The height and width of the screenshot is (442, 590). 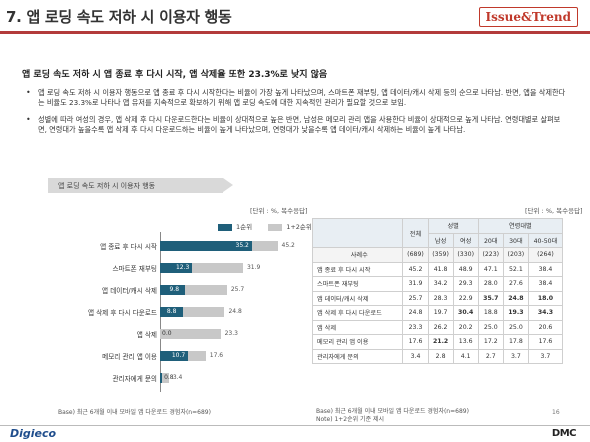 I want to click on table-cell: 35.7, so click(x=490, y=298).